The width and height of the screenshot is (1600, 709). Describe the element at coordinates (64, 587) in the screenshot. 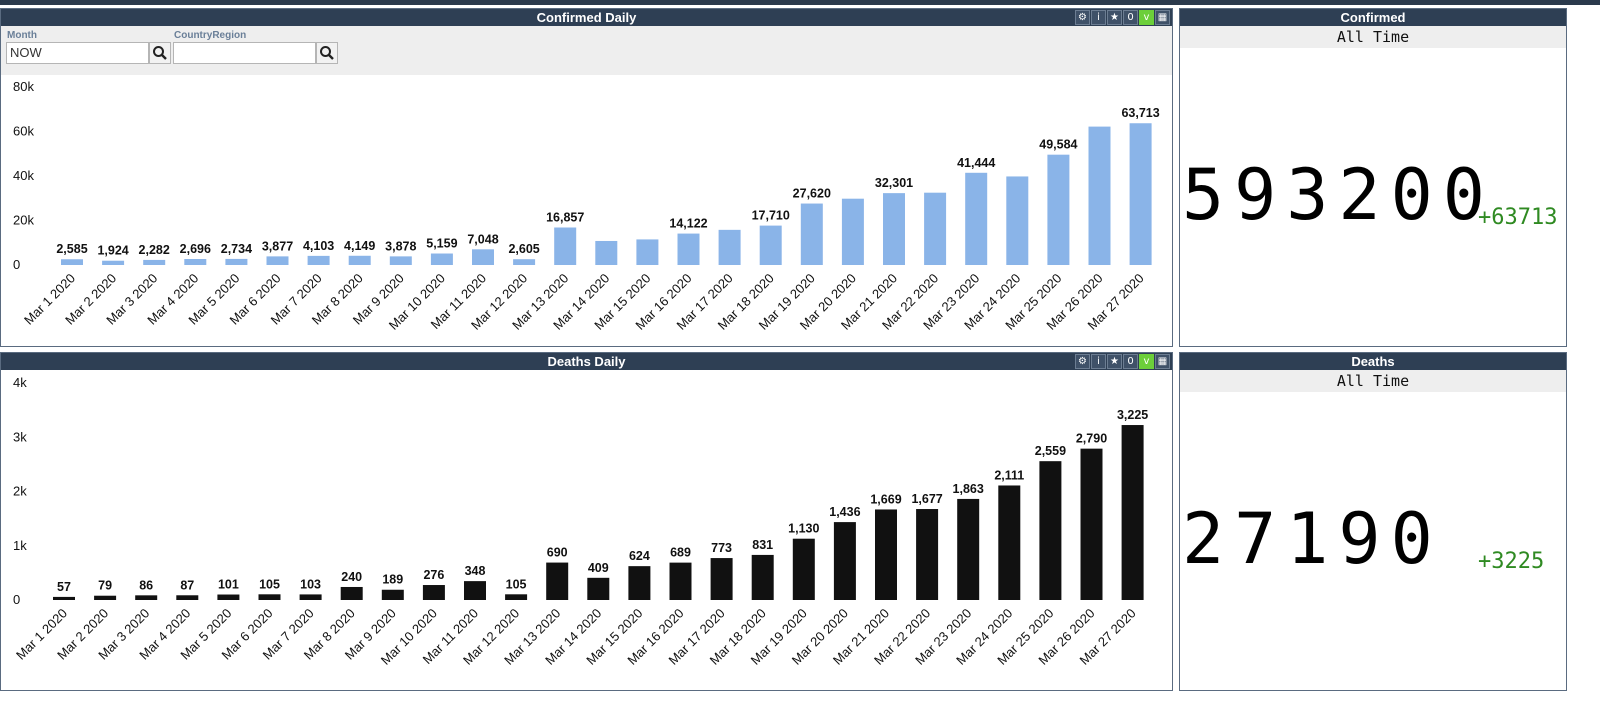

I see `data-label: 57` at that location.